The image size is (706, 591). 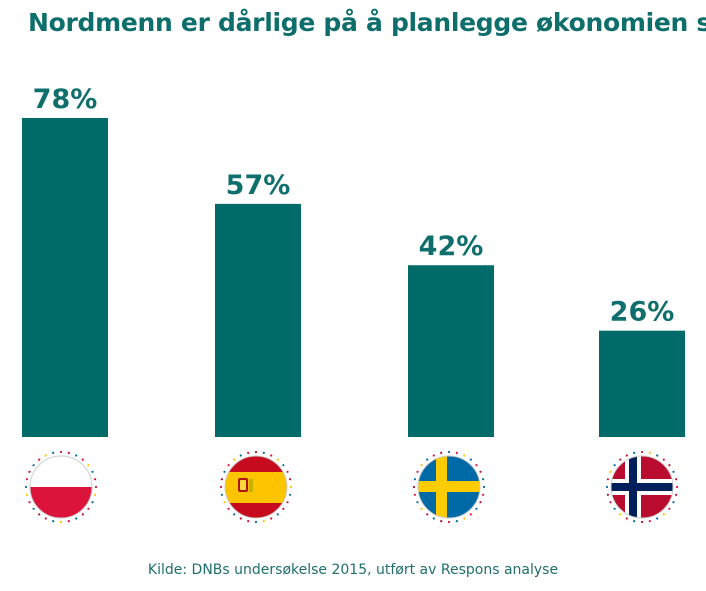 I want to click on bar-norway, so click(x=642, y=383).